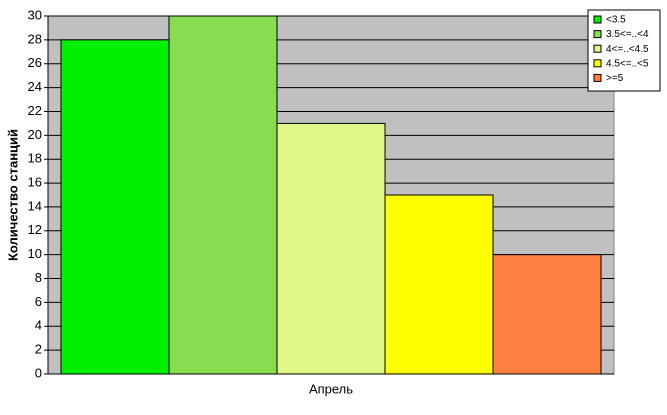  Describe the element at coordinates (35, 134) in the screenshot. I see `y-tick-label: 20` at that location.